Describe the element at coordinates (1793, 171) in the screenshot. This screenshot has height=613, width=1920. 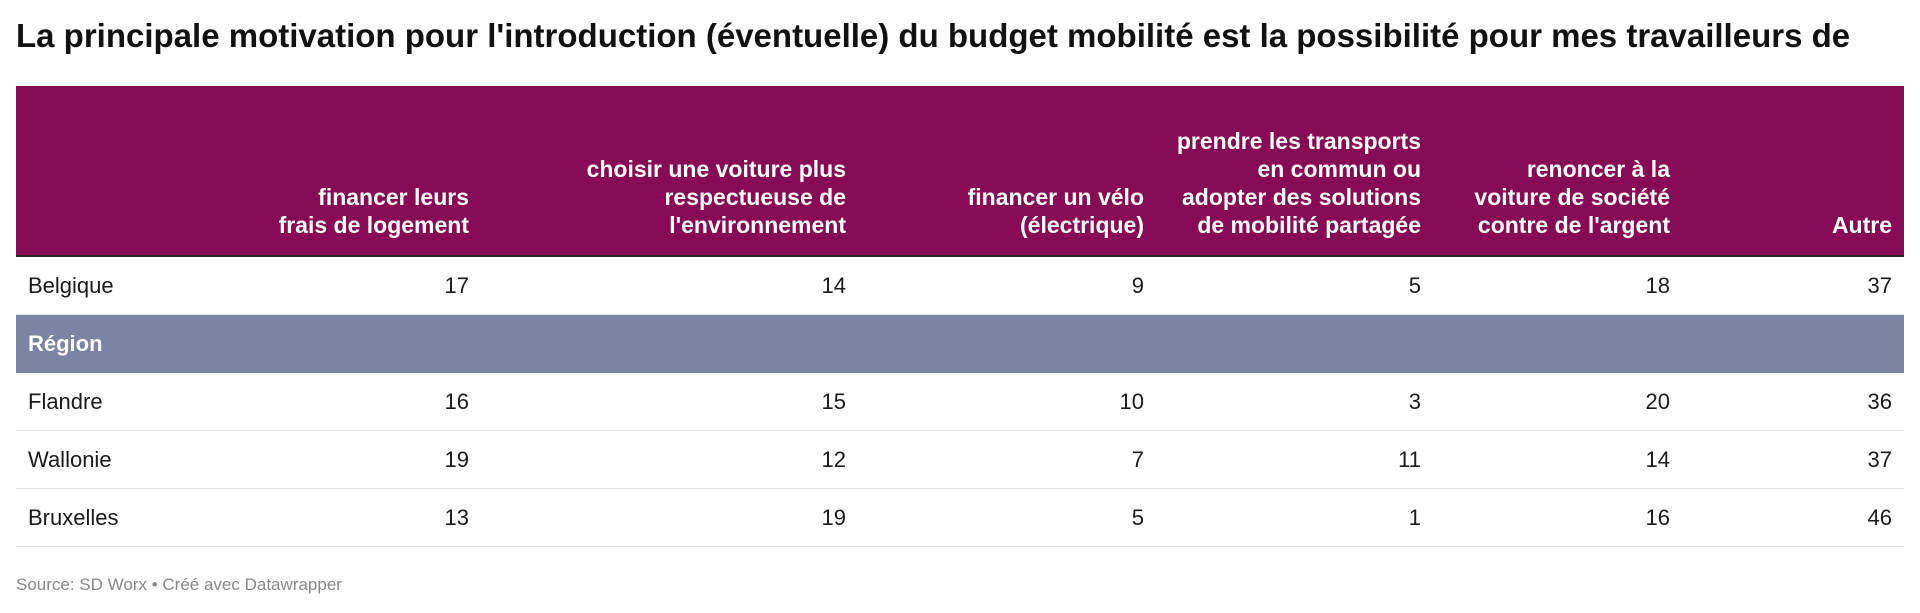
I see `column-header: Autre` at that location.